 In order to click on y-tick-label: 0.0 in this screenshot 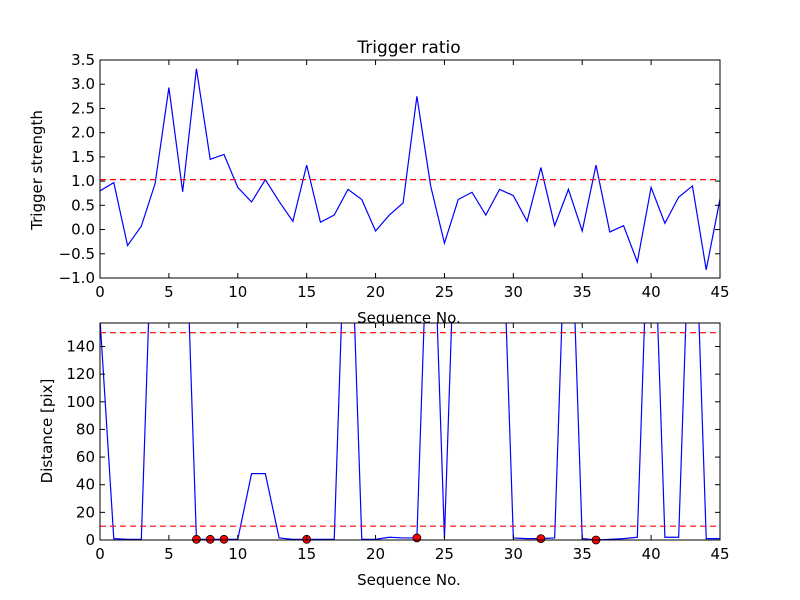, I will do `click(83, 230)`.